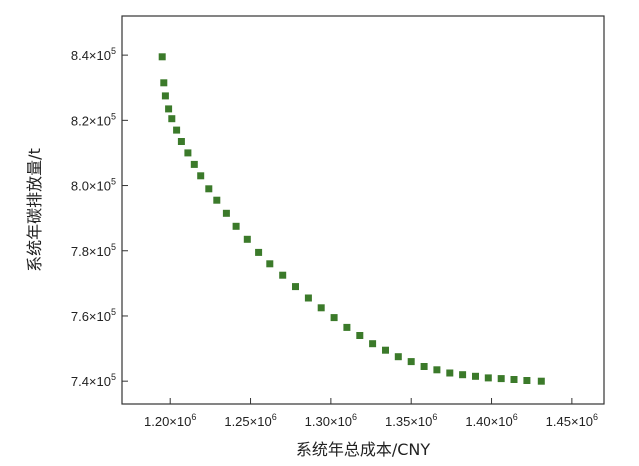  I want to click on x-tick-label: 1.40×10⁶, so click(491, 420).